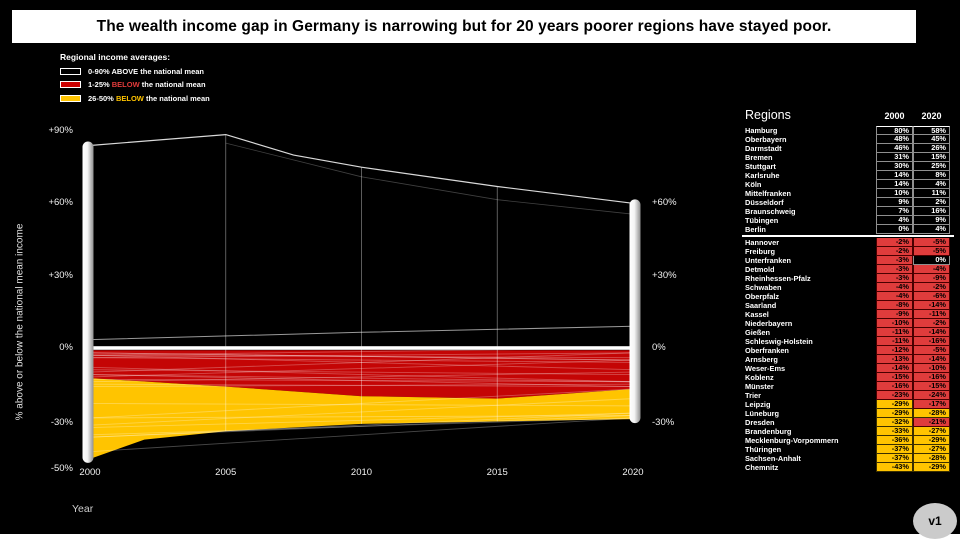 The width and height of the screenshot is (960, 540). I want to click on x-axis-tick: 2000, so click(90, 472).